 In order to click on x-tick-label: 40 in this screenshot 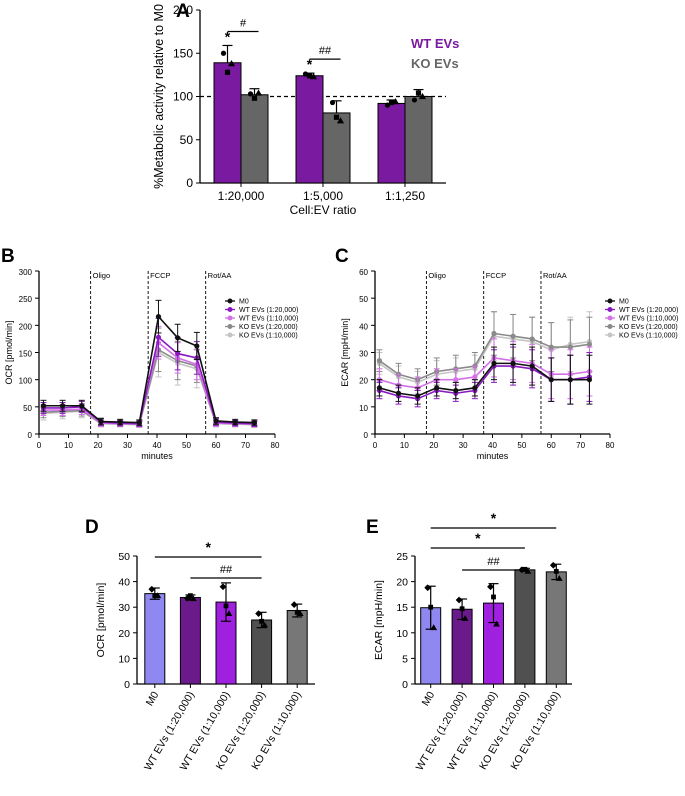, I will do `click(492, 445)`.